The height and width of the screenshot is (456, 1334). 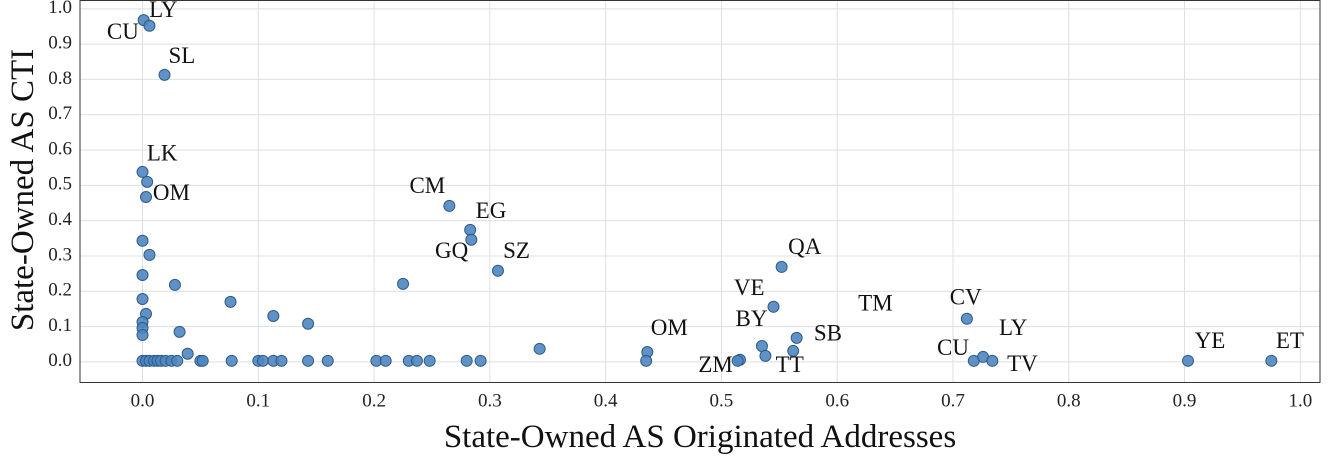 I want to click on y-tick-label: 0.2, so click(x=60, y=290).